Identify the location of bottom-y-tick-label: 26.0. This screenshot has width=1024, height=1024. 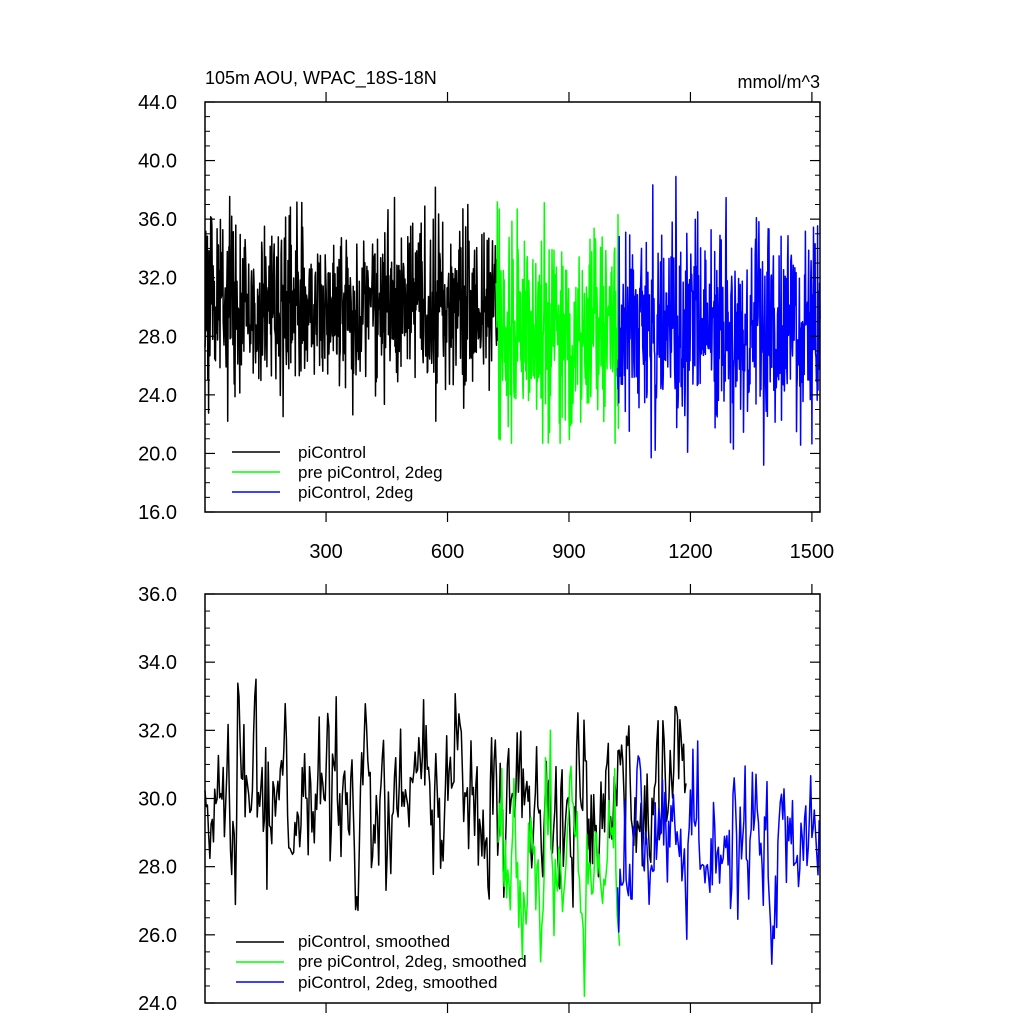
(157, 936).